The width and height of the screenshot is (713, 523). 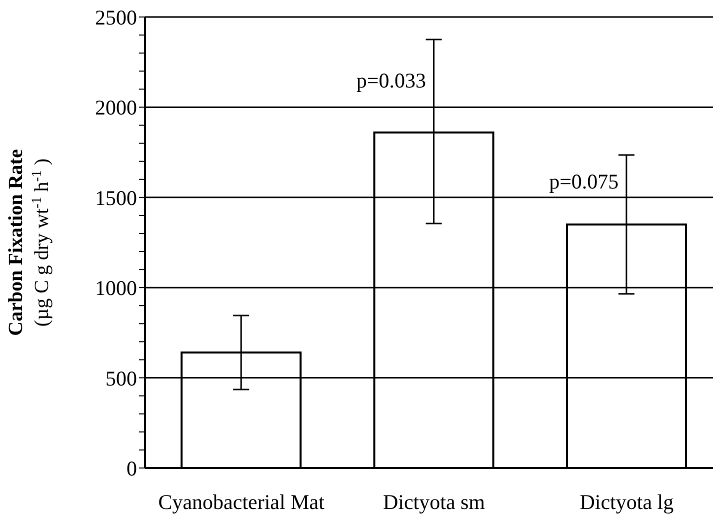 I want to click on x-tick-label: Cyanobacterial Mat, so click(x=241, y=502).